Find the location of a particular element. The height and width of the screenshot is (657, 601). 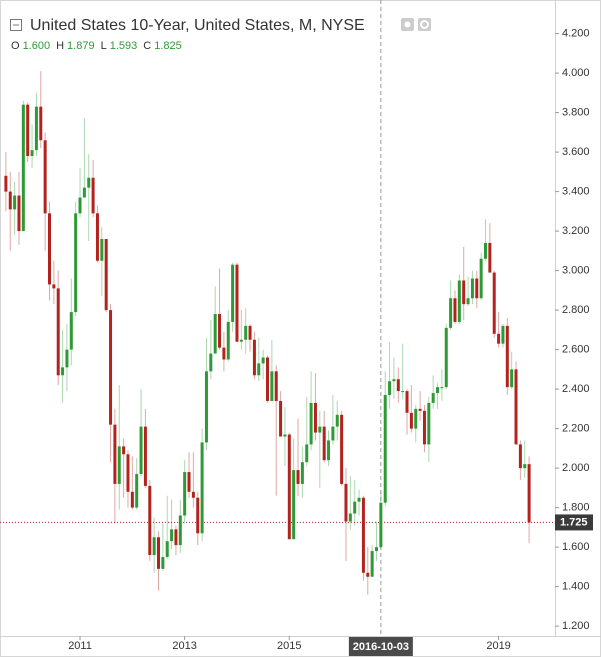

crosshair-label: 2016-10-03 is located at coordinates (381, 647).